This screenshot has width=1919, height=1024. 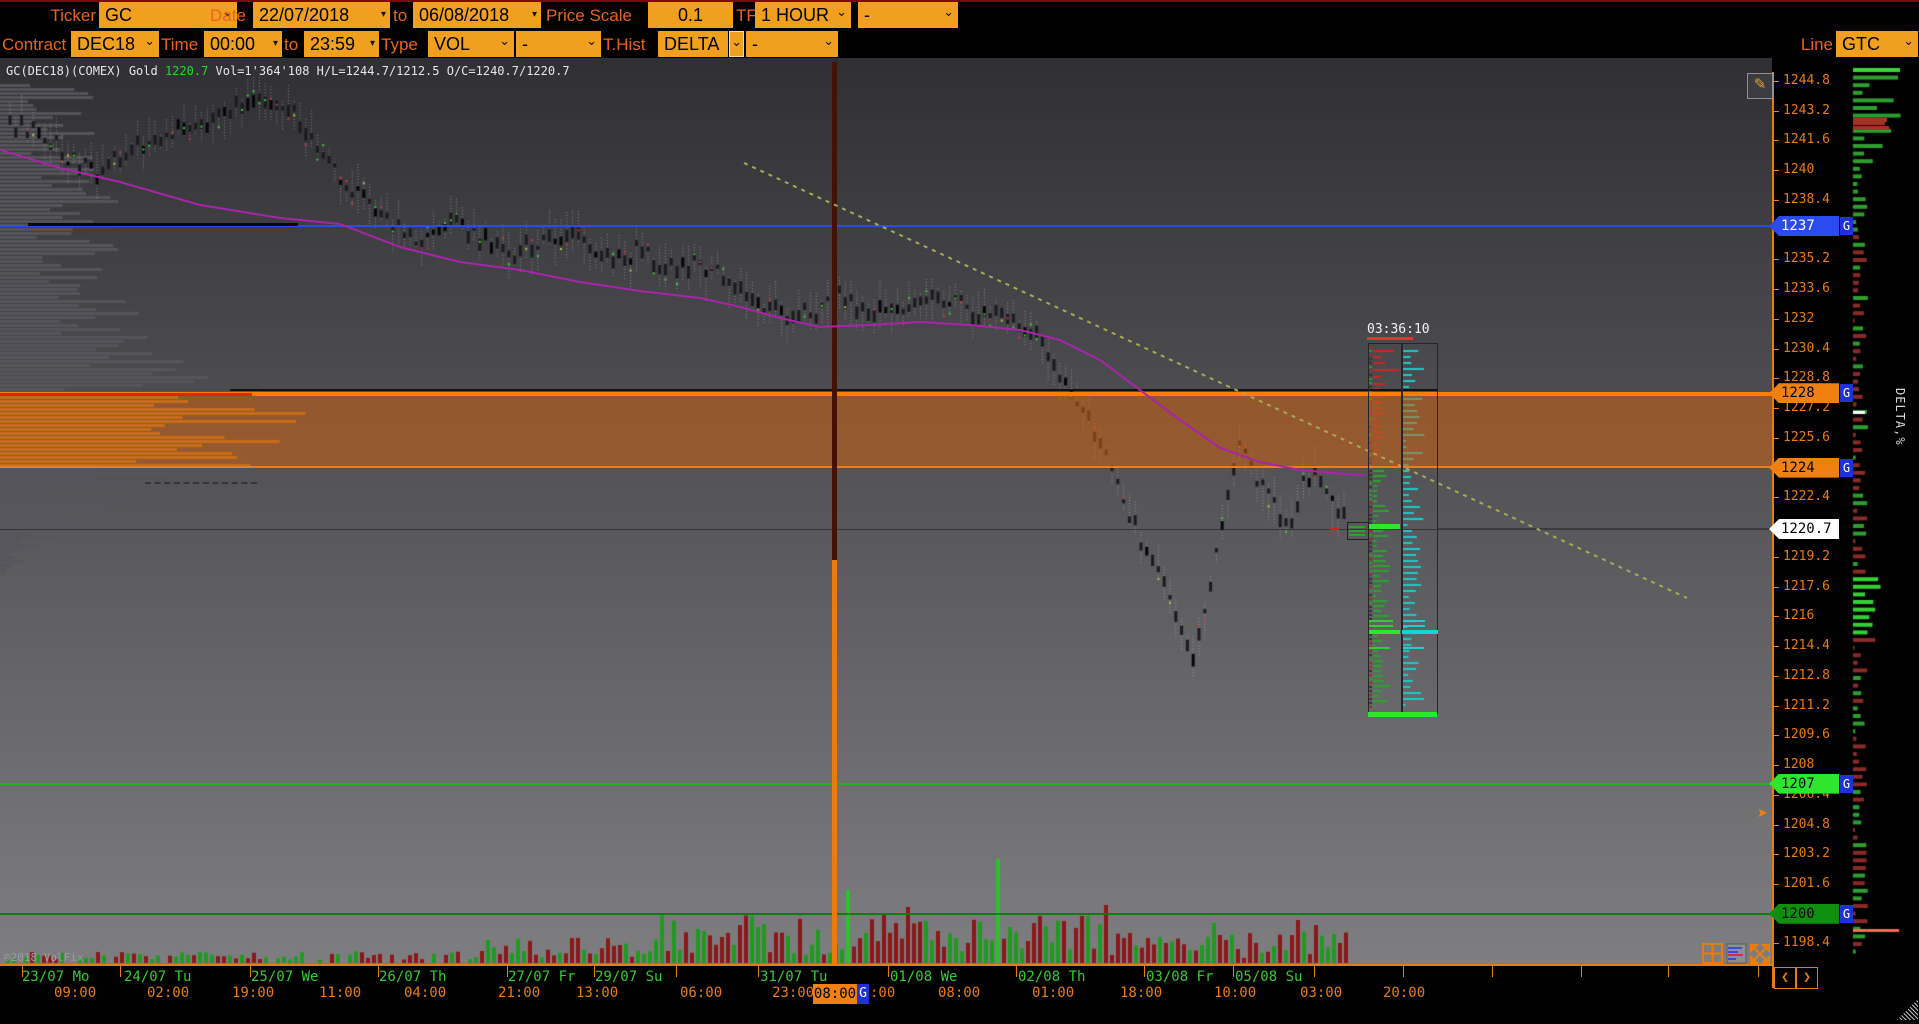 I want to click on countdown-underline, so click(x=1390, y=338).